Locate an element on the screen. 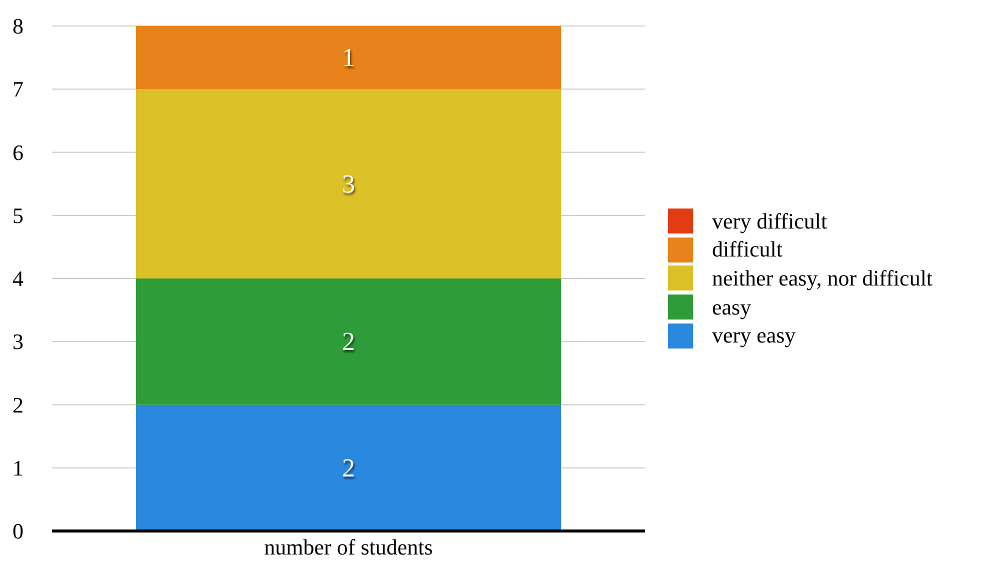  y-tick-label: 4 is located at coordinates (18, 278).